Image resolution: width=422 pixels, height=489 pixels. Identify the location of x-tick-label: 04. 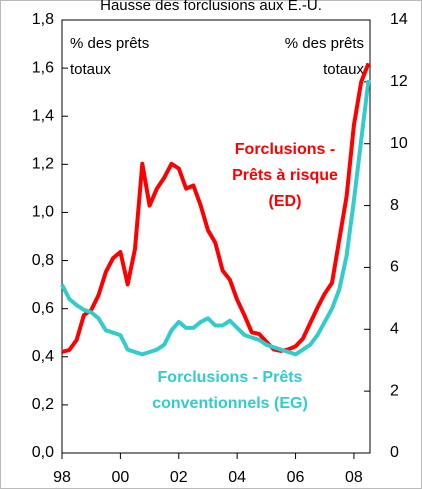
(237, 477).